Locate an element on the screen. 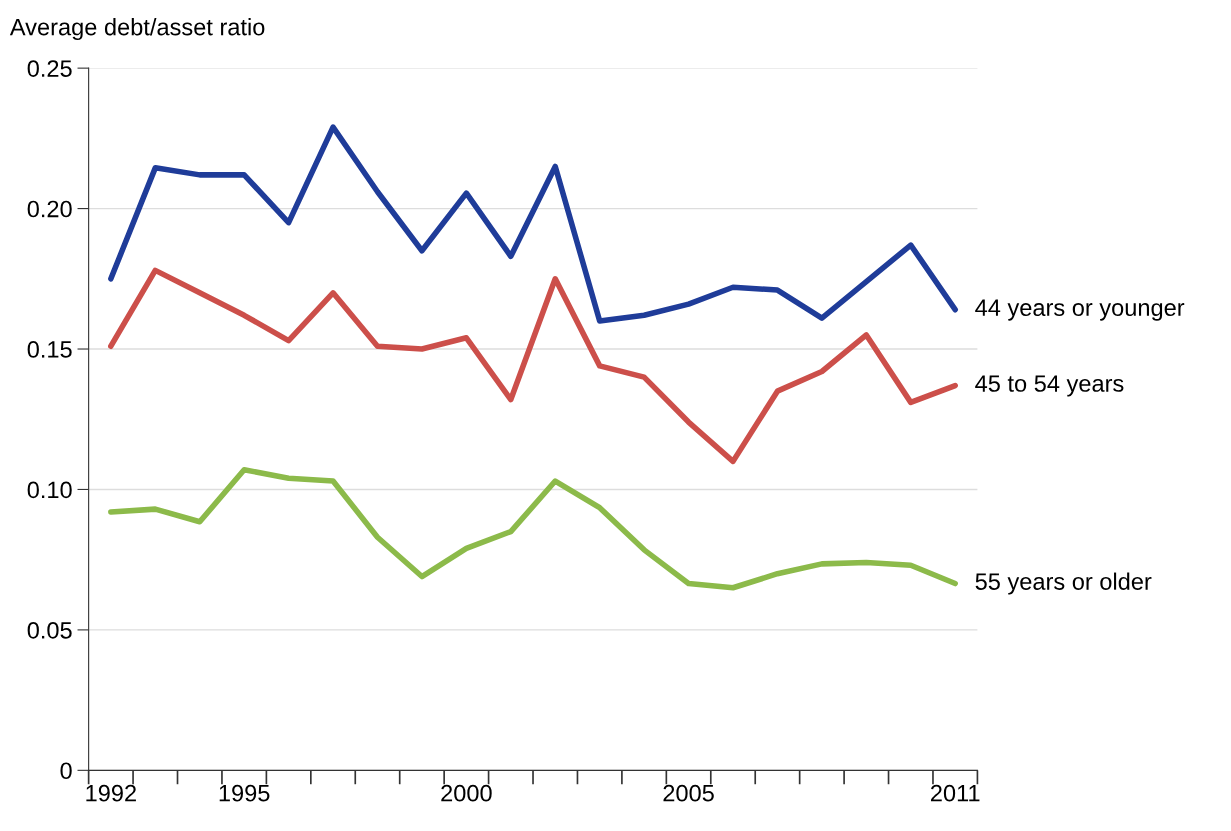 The image size is (1231, 831). y-axis-title: Average debt/asset ratio is located at coordinates (137, 29).